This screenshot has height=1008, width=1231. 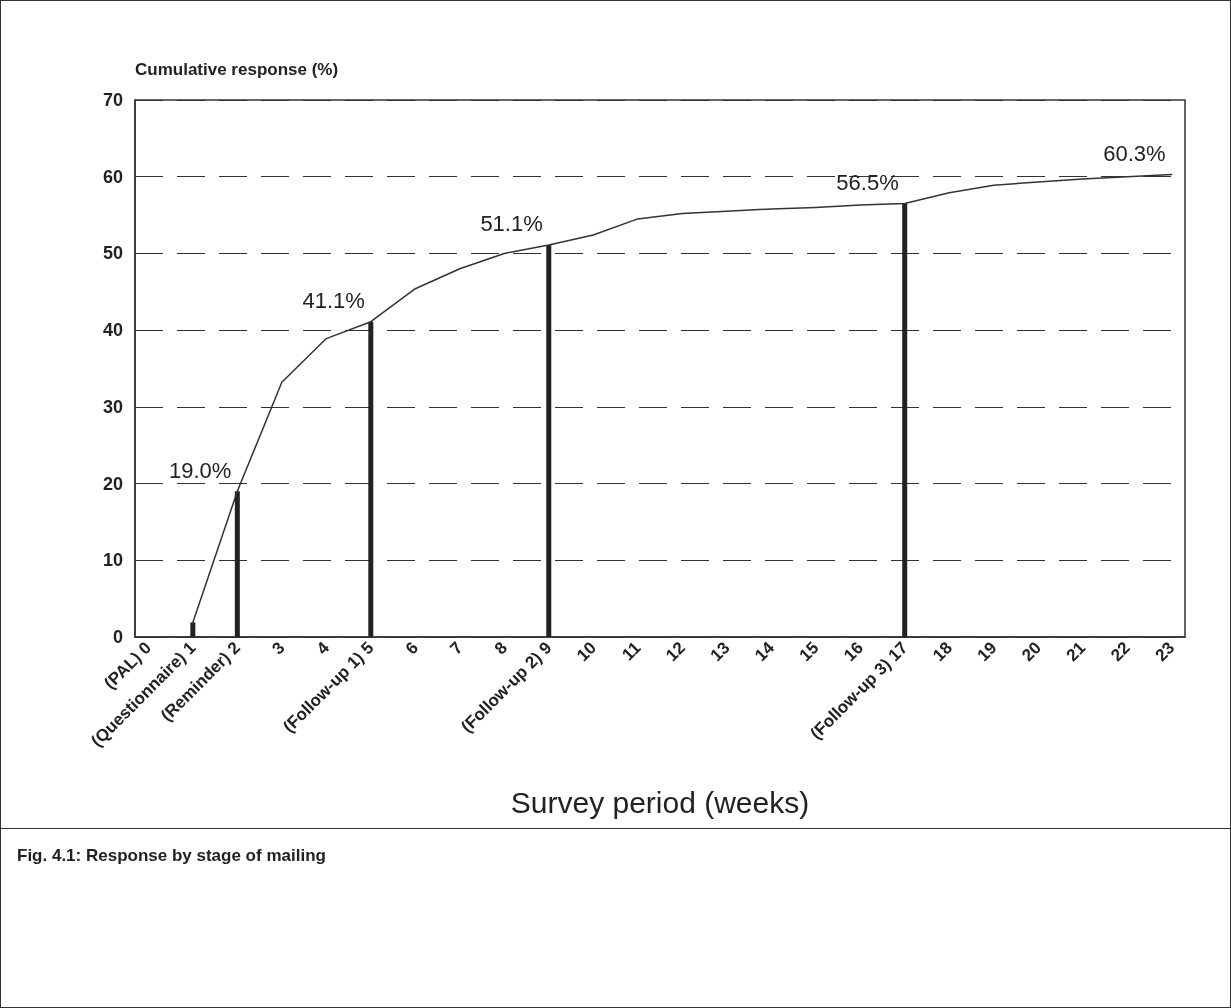 What do you see at coordinates (1120, 652) in the screenshot?
I see `x-tick-label: 22` at bounding box center [1120, 652].